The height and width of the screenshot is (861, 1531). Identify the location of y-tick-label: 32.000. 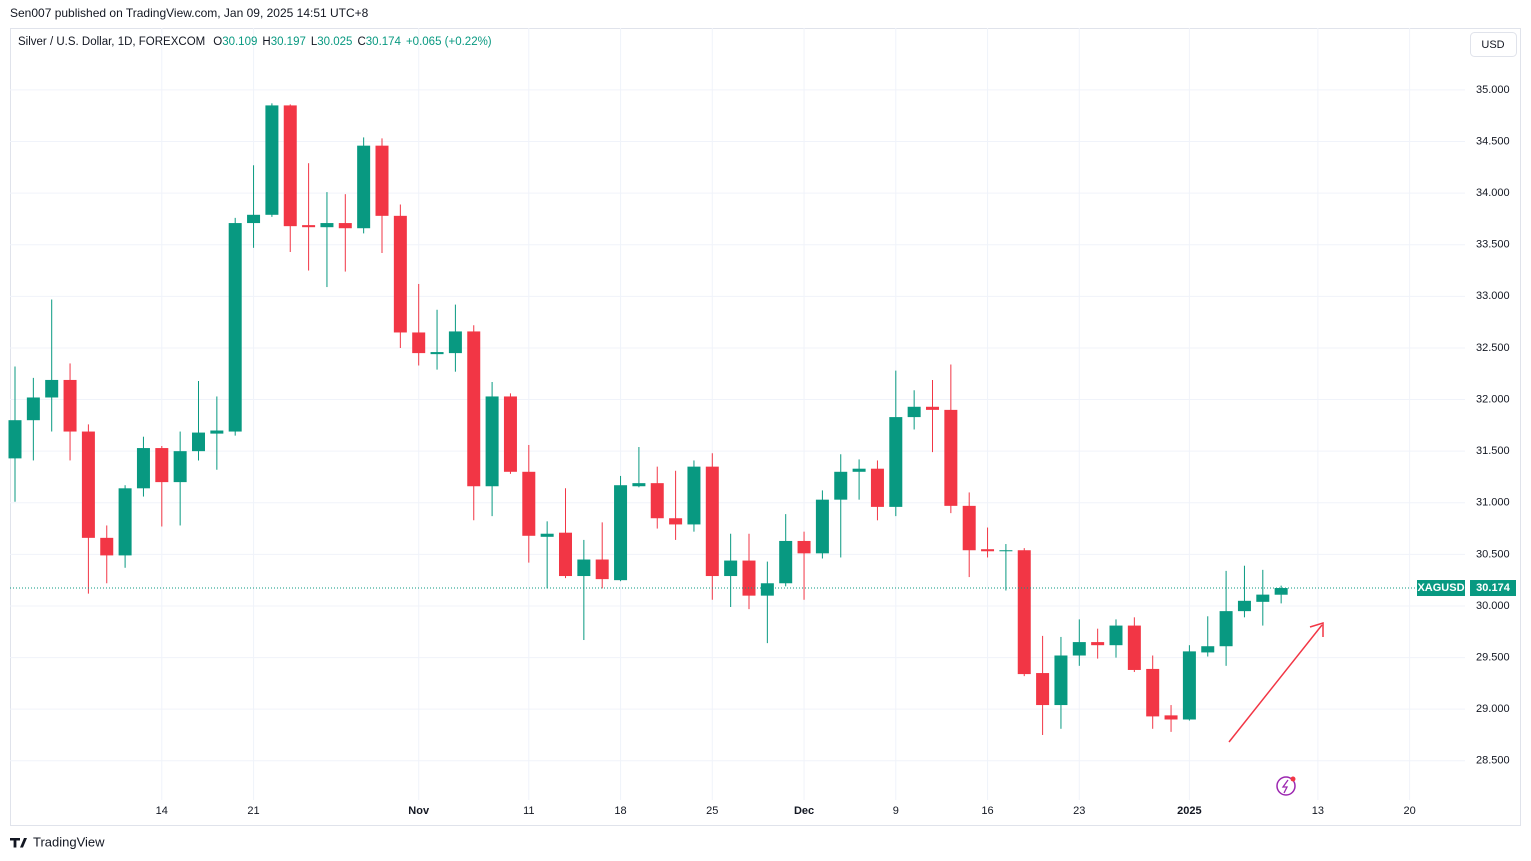
(1493, 399).